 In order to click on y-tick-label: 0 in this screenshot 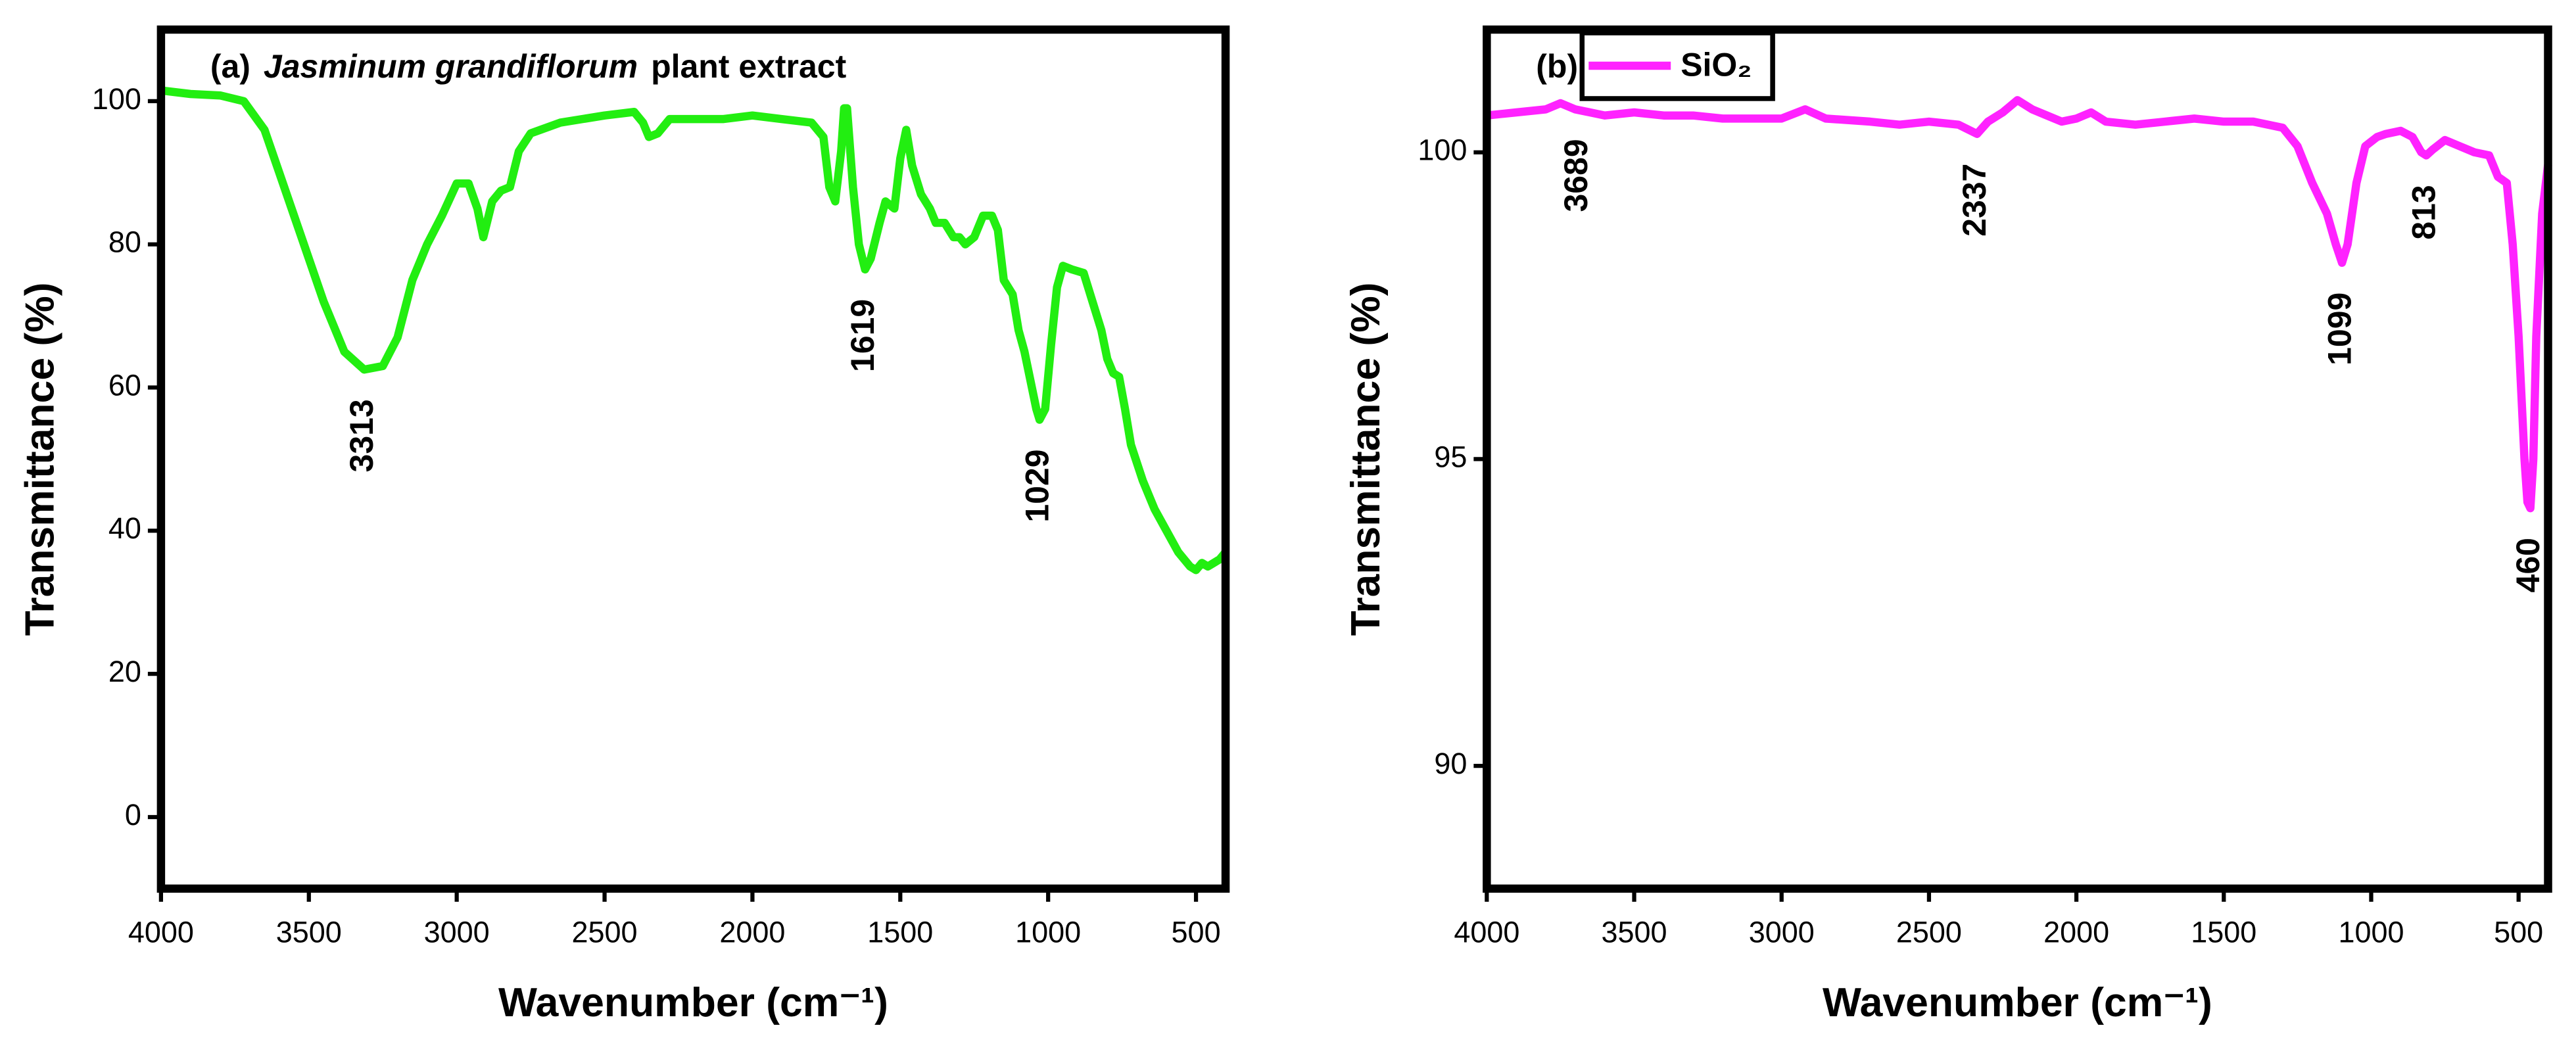, I will do `click(133, 815)`.